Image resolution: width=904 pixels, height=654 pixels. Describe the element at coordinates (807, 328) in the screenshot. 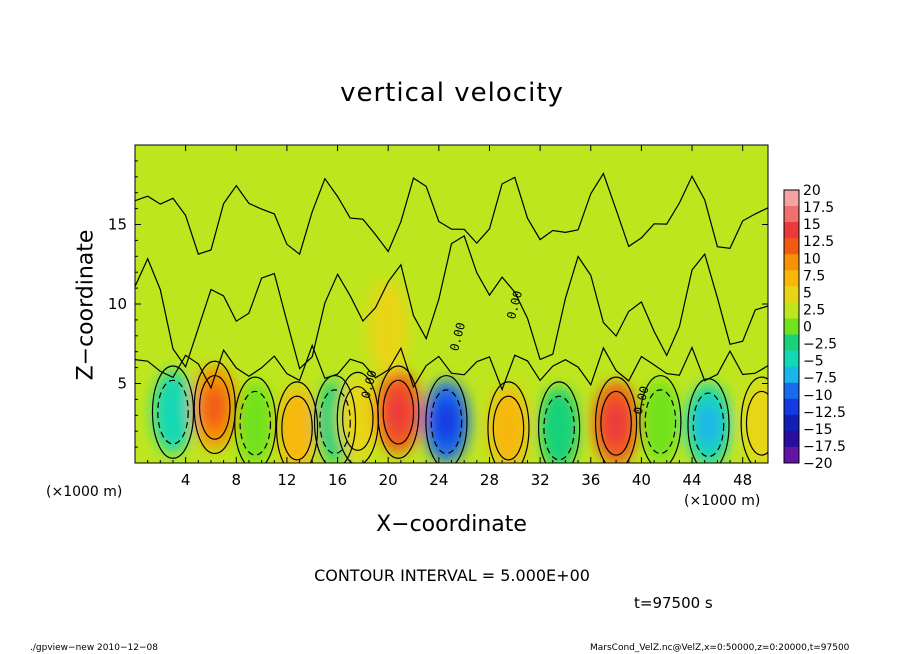

I see `colorbar-label-8: 0` at that location.